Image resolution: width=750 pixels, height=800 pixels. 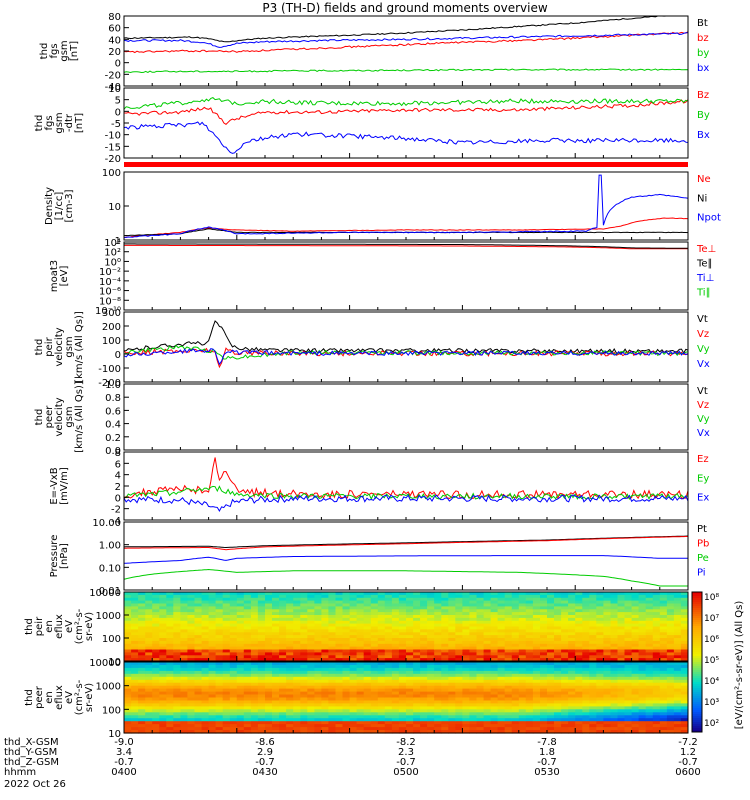 I want to click on series-by, so click(x=406, y=103).